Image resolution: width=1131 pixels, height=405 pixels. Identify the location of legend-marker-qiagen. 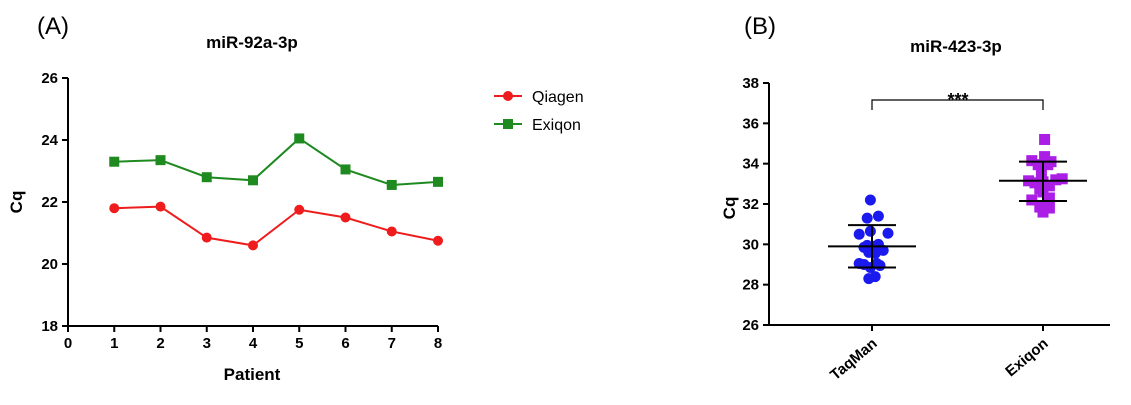
(508, 96).